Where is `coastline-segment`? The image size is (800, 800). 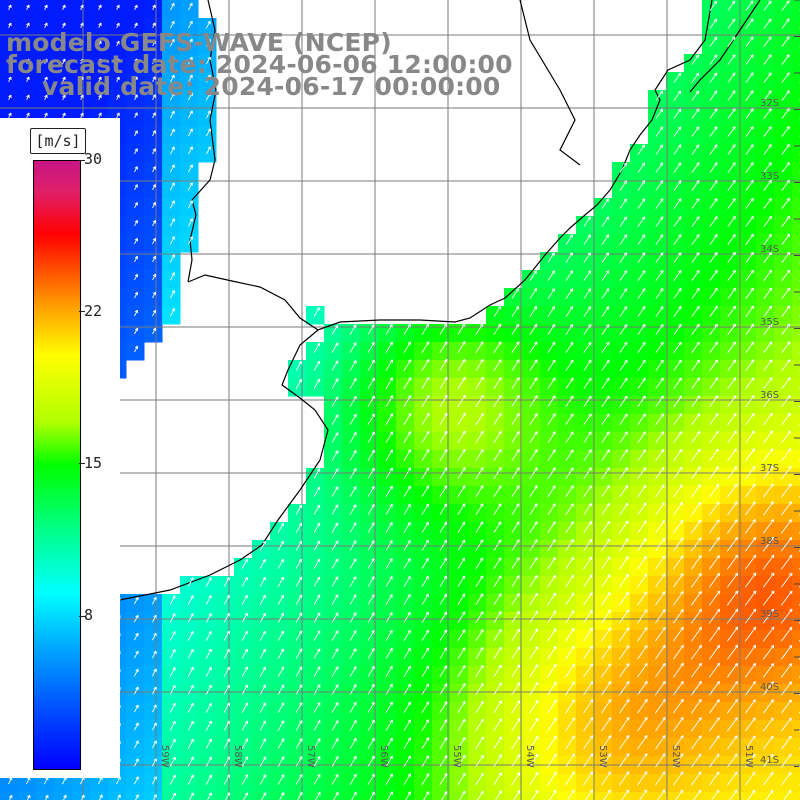
coastline-segment is located at coordinates (550, 82).